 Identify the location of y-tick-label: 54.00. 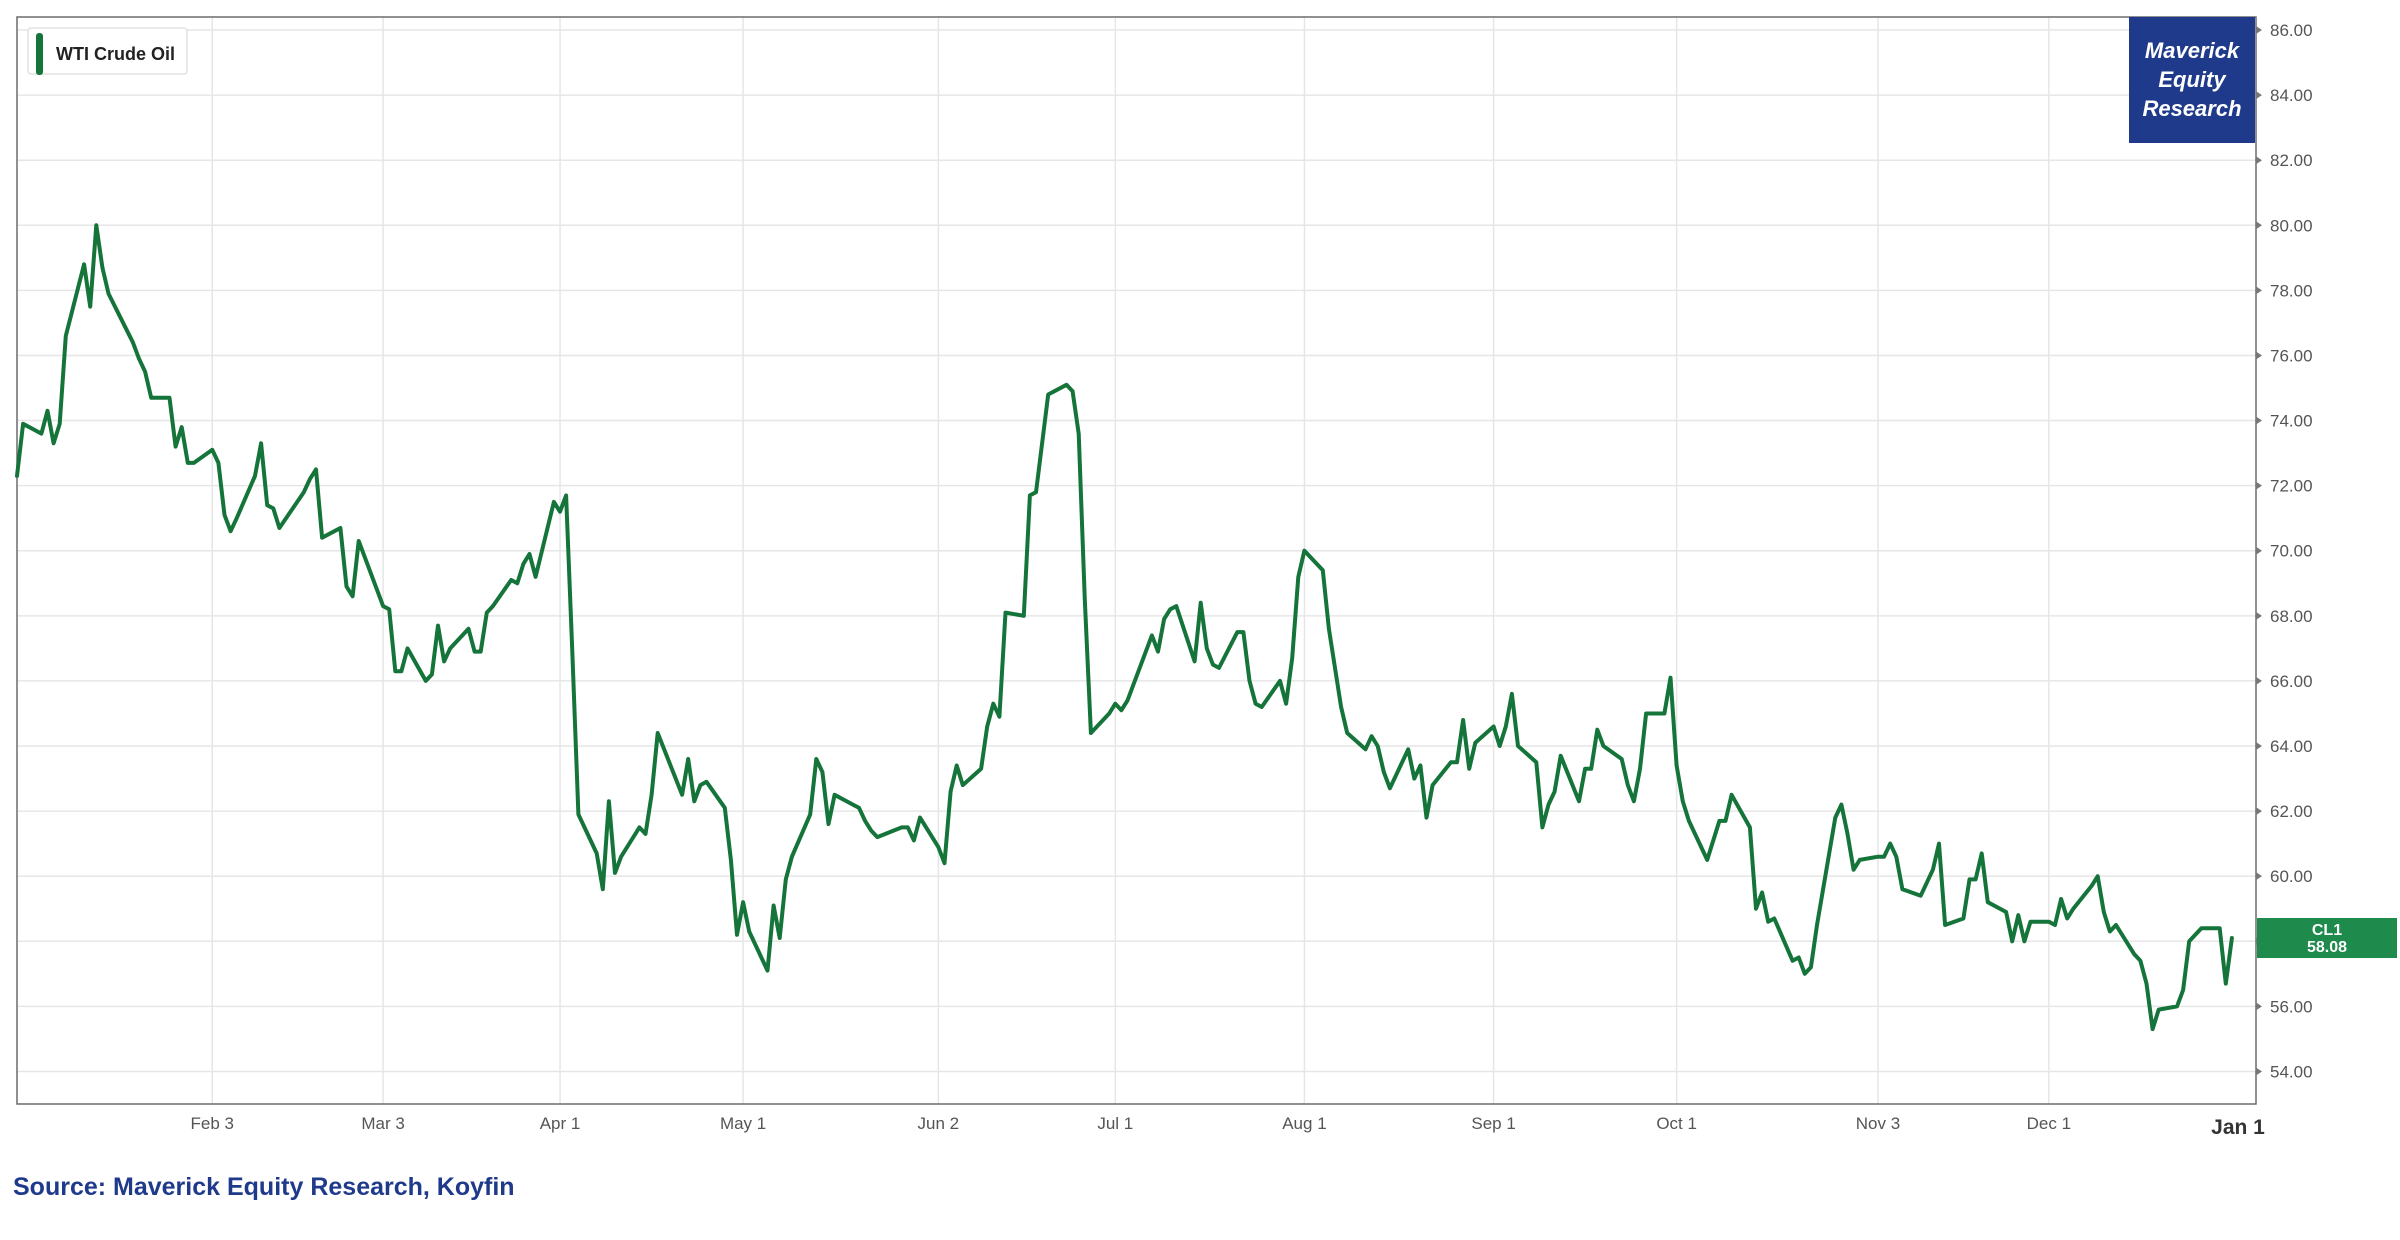
(2291, 1071).